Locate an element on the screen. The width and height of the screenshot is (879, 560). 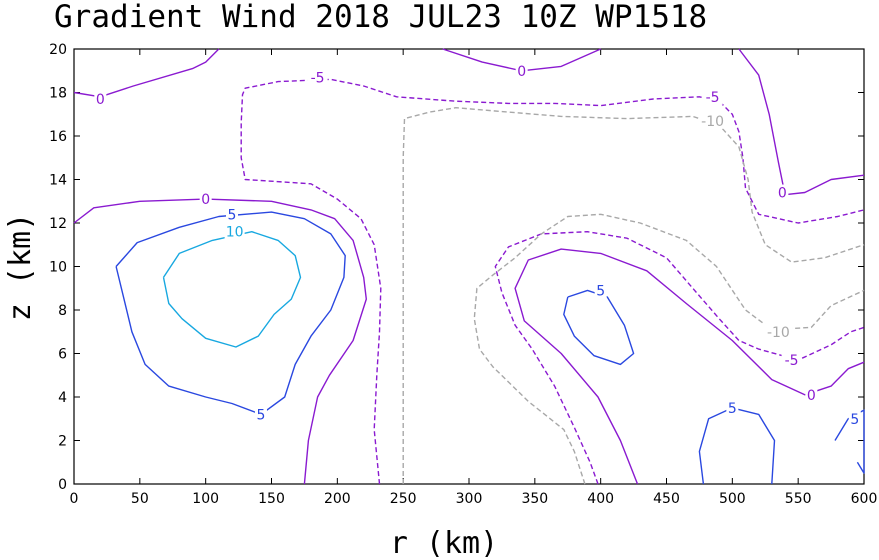
y-tick-label: 20 is located at coordinates (58, 50).